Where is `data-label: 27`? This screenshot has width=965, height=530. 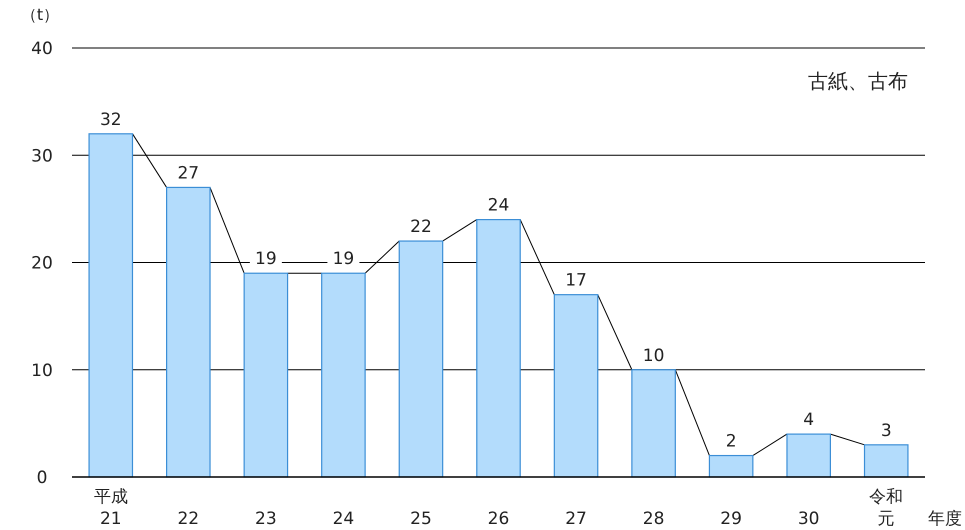 data-label: 27 is located at coordinates (189, 173).